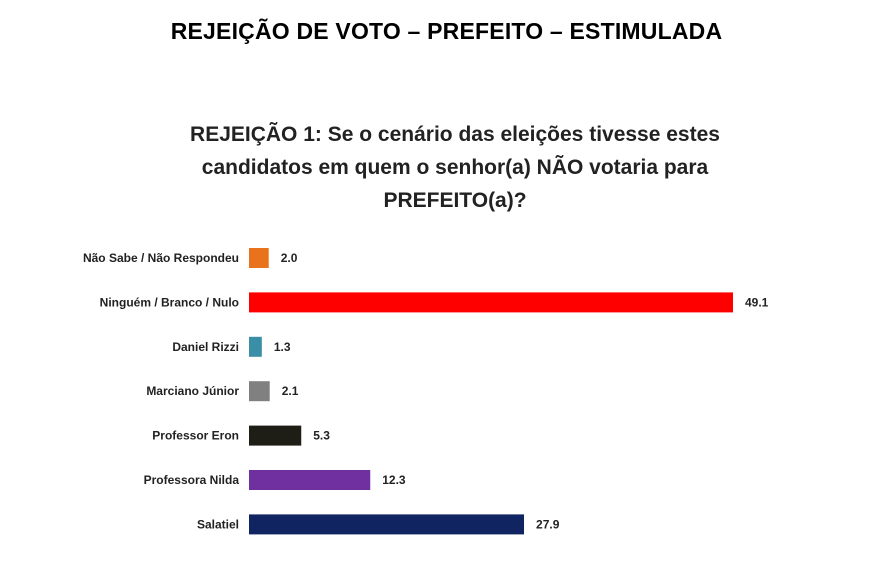 This screenshot has width=873, height=565. What do you see at coordinates (169, 302) in the screenshot?
I see `category-label: Ninguém / Branco / Nulo` at bounding box center [169, 302].